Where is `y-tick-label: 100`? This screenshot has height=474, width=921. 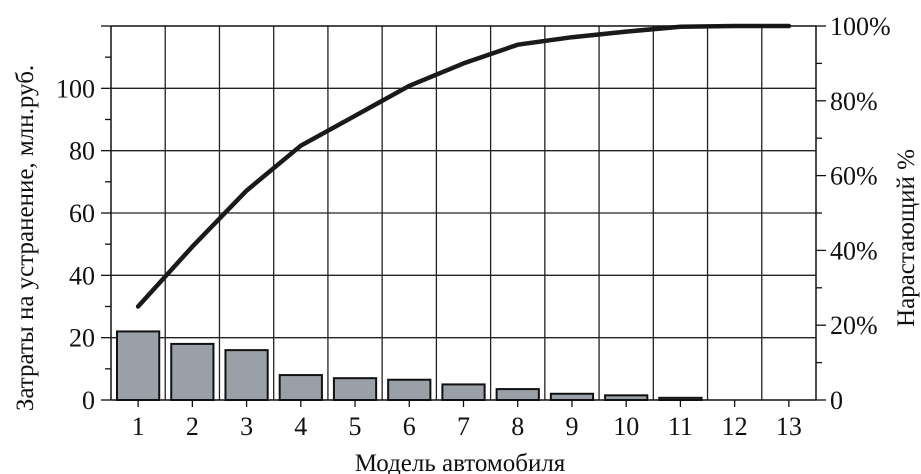 y-tick-label: 100 is located at coordinates (75, 88).